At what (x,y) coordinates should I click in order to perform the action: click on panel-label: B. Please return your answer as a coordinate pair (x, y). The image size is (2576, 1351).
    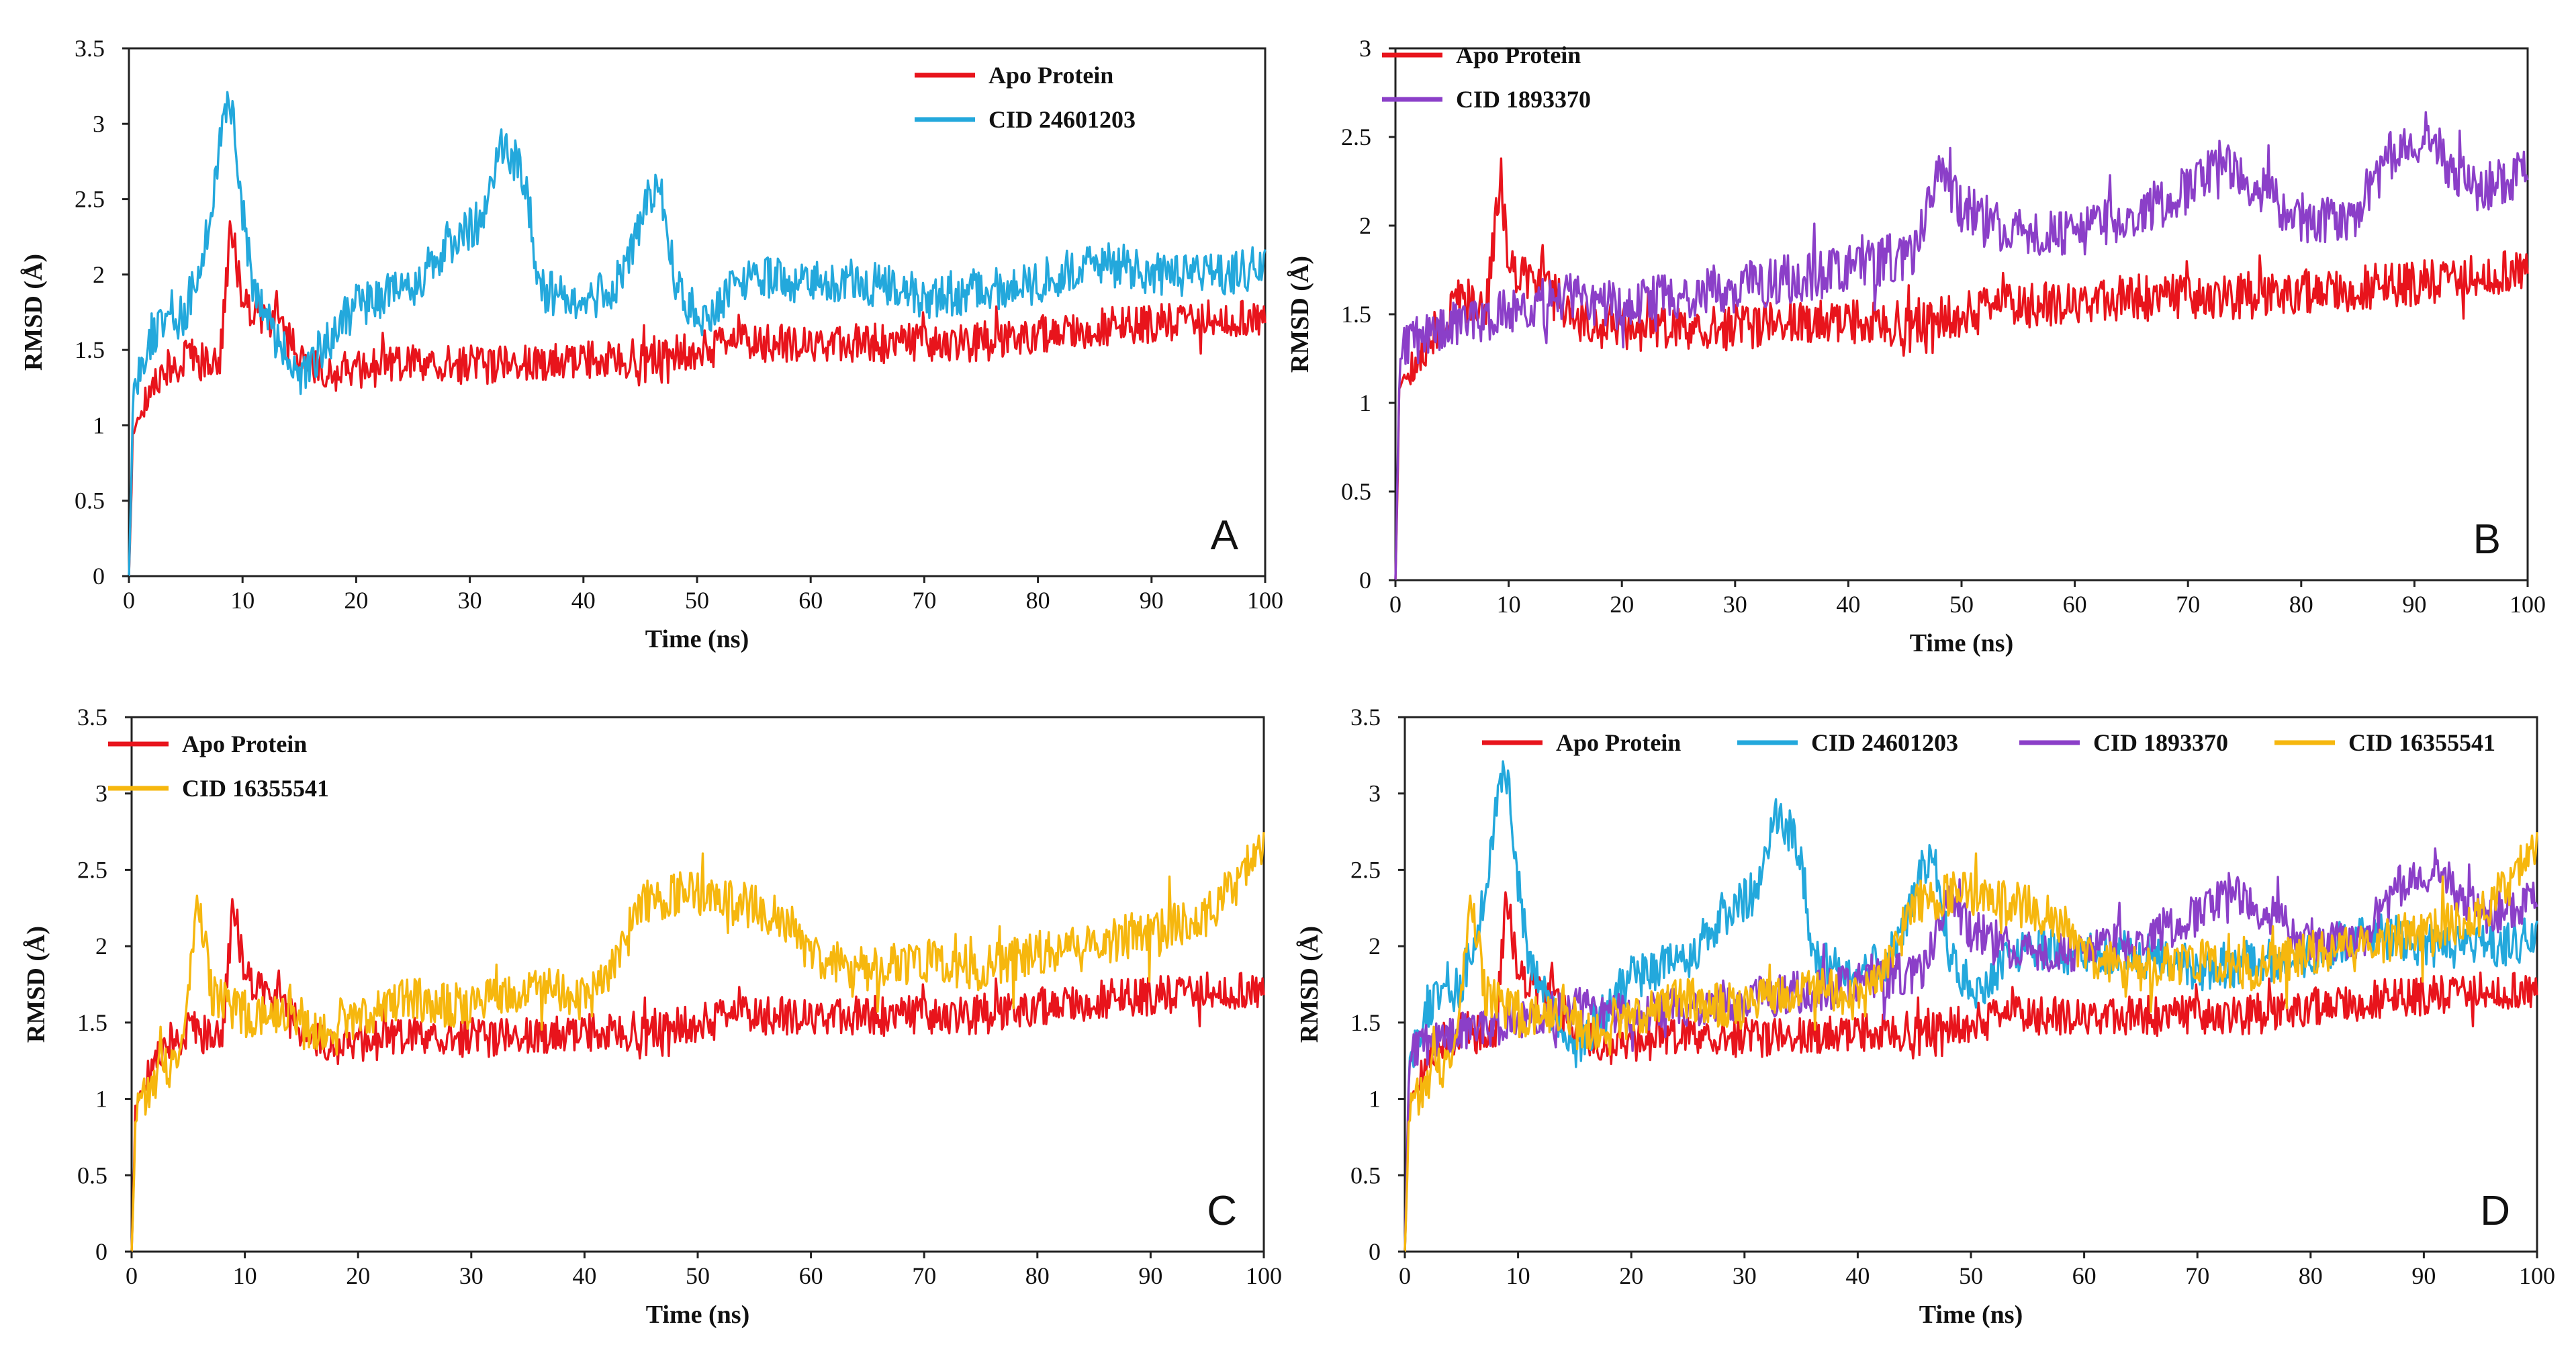
    Looking at the image, I should click on (2487, 539).